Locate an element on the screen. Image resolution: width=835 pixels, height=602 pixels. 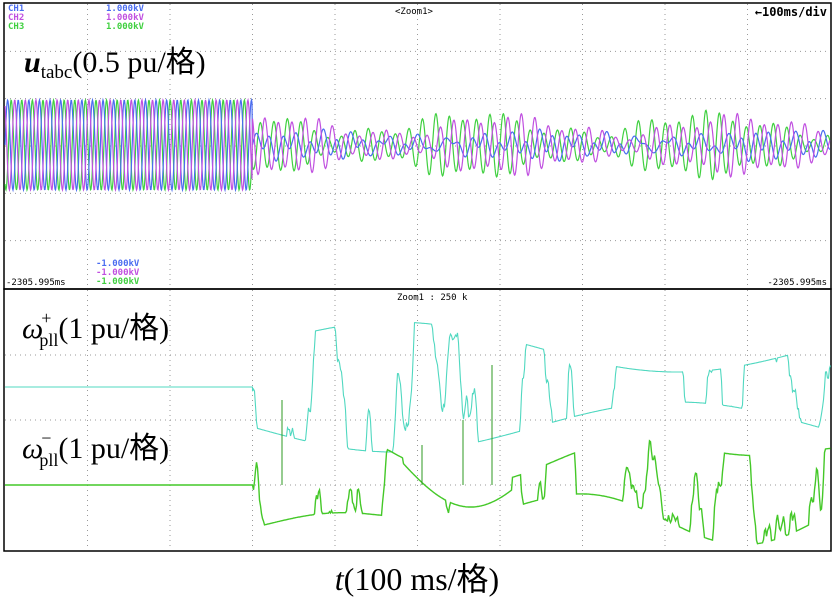
u-label: utabc(0.5 pu/格) is located at coordinates (115, 64).